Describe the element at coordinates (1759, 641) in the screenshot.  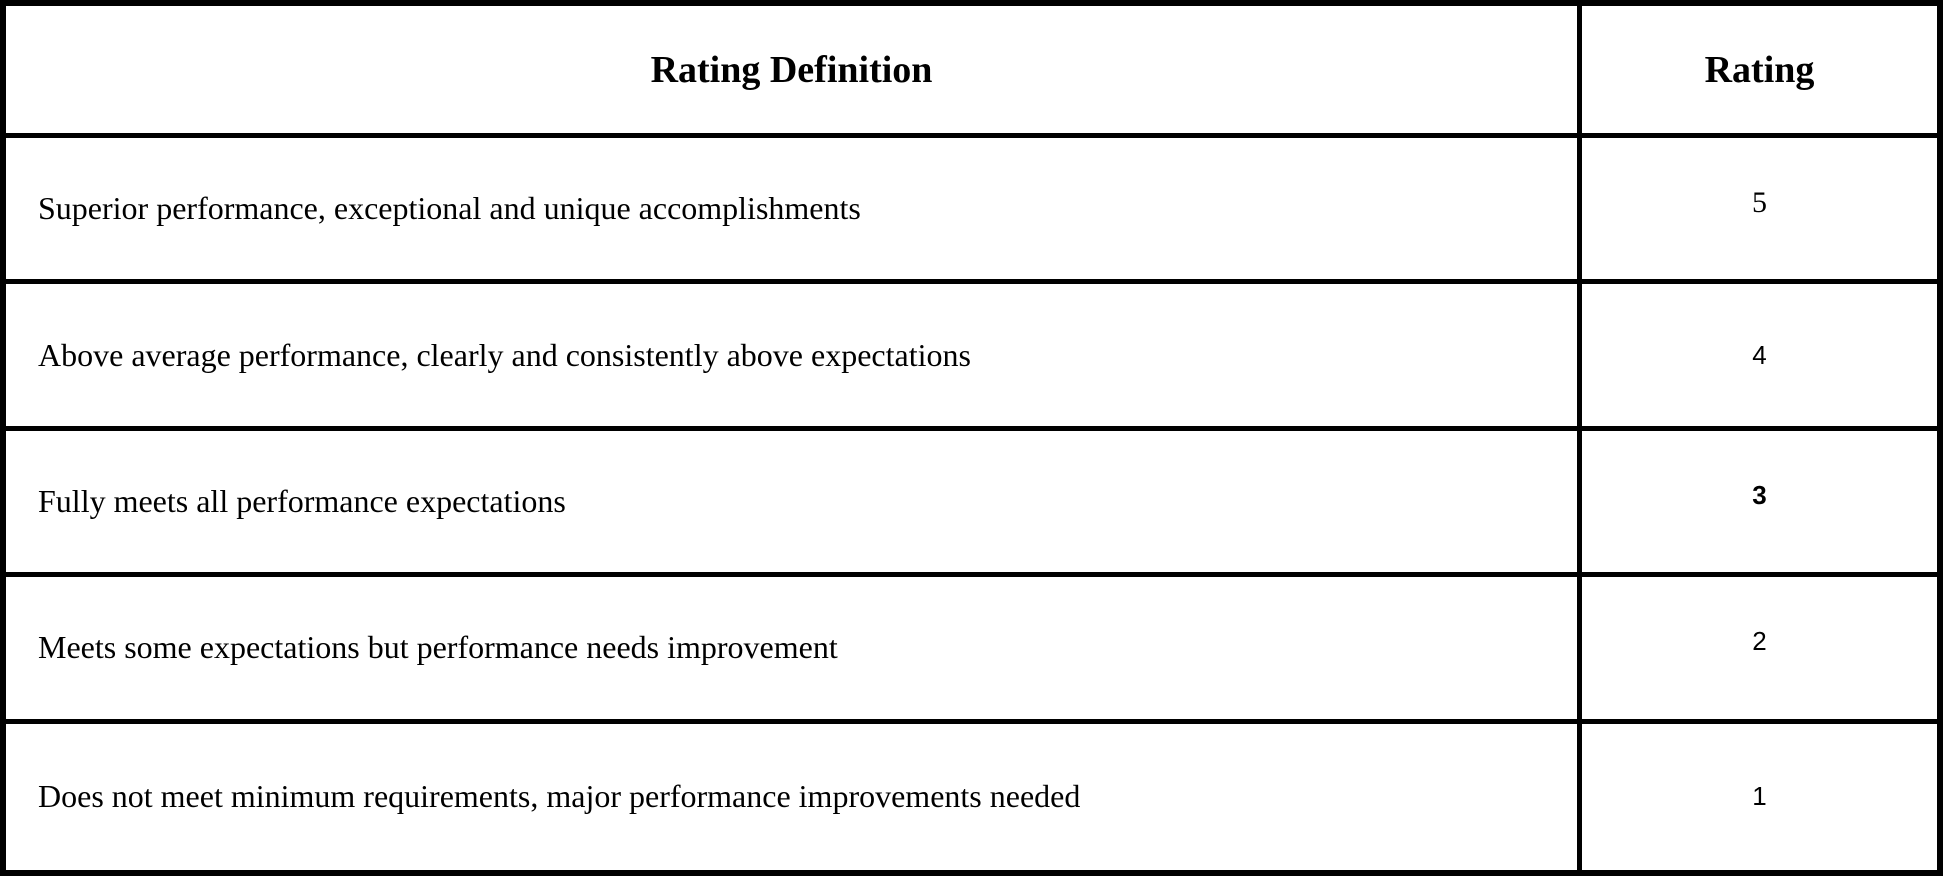
I see `row-4-rating-value: 2` at that location.